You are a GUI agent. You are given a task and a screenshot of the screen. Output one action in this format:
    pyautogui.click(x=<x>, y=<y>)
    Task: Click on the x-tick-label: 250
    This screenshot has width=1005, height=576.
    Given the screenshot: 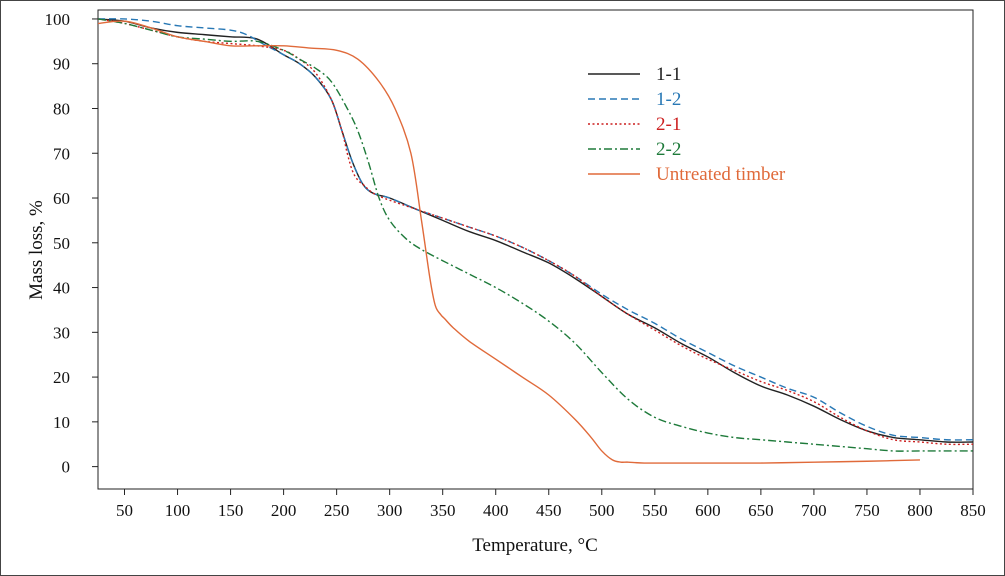 What is the action you would take?
    pyautogui.click(x=337, y=510)
    